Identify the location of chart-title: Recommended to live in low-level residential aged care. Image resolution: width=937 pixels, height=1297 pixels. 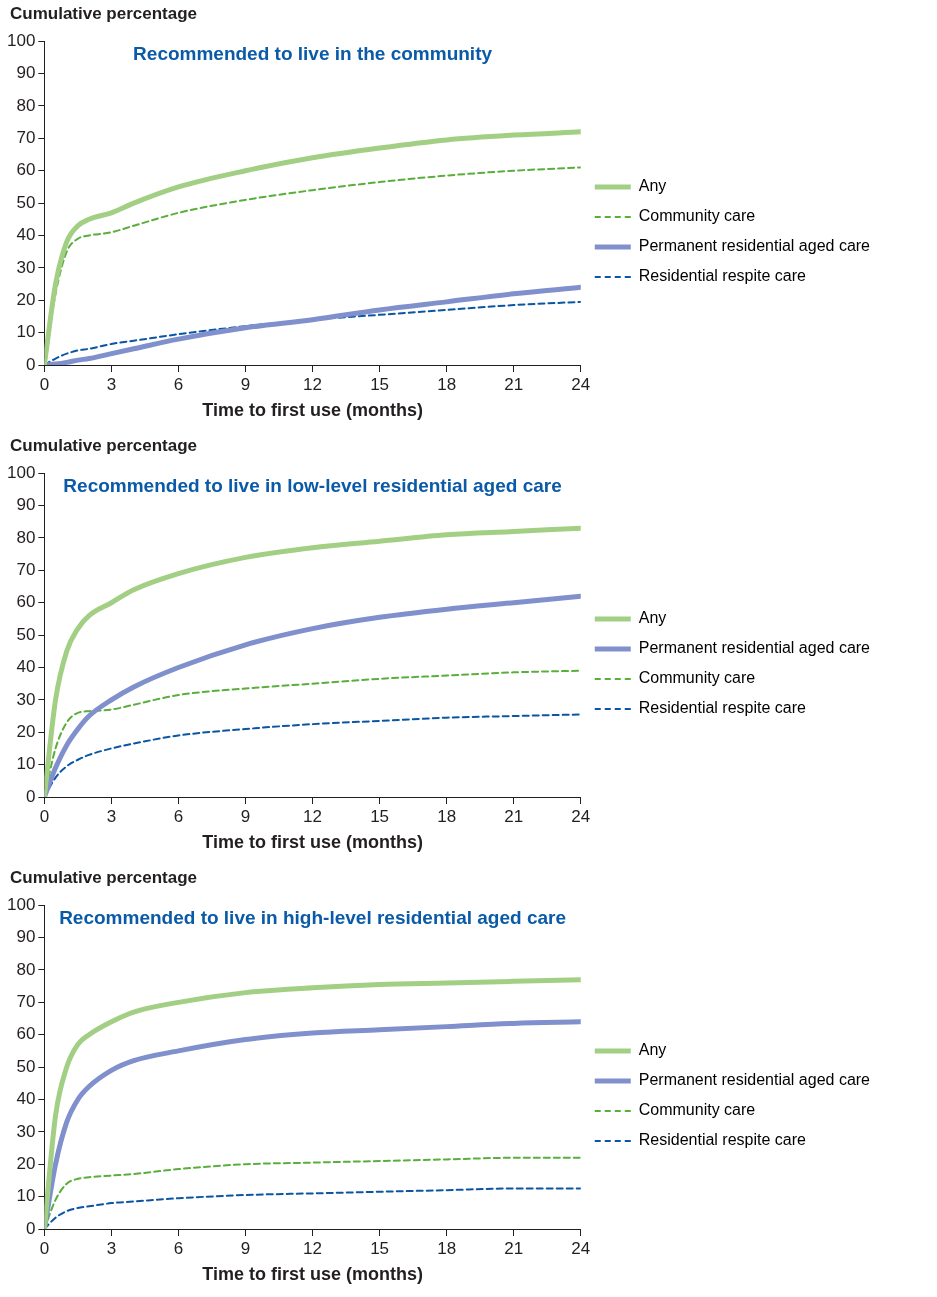
(312, 485).